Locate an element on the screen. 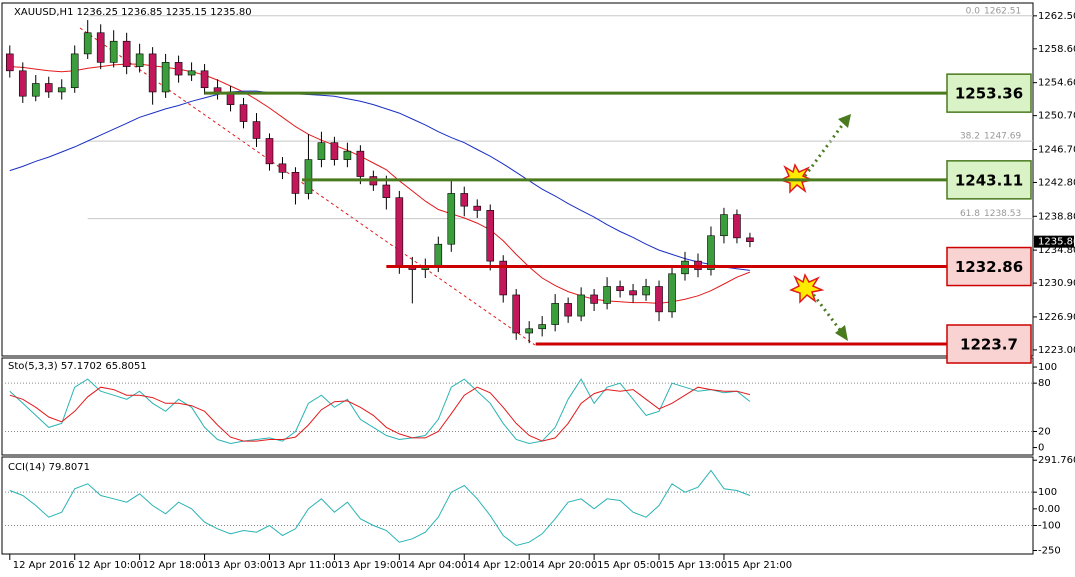 The height and width of the screenshot is (577, 1075). level-label: 1243.11 is located at coordinates (989, 180).